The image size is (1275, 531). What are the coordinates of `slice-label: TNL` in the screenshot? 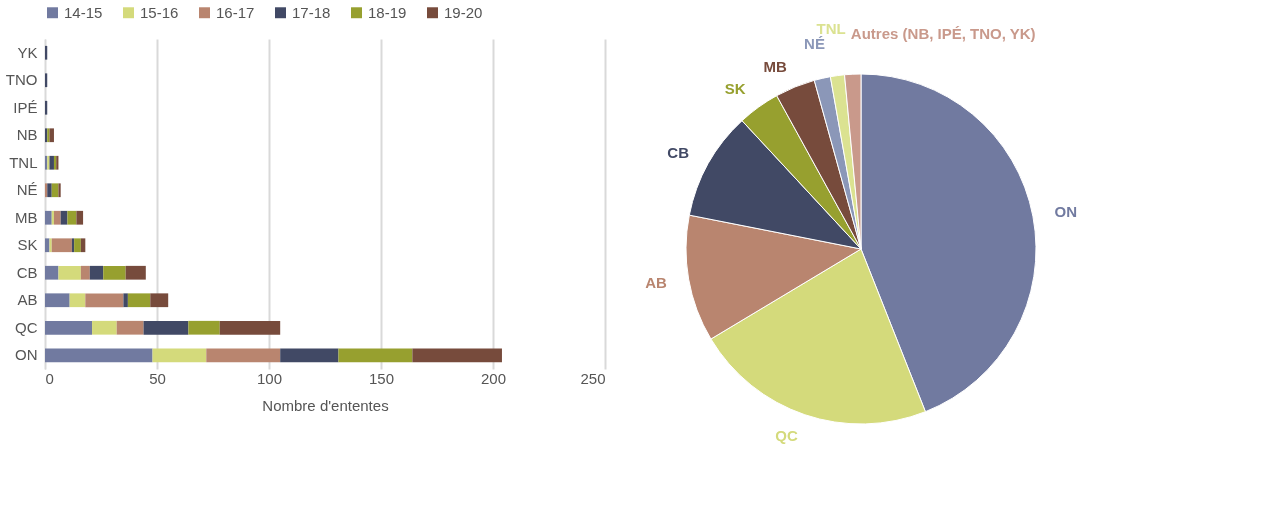 It's located at (831, 28).